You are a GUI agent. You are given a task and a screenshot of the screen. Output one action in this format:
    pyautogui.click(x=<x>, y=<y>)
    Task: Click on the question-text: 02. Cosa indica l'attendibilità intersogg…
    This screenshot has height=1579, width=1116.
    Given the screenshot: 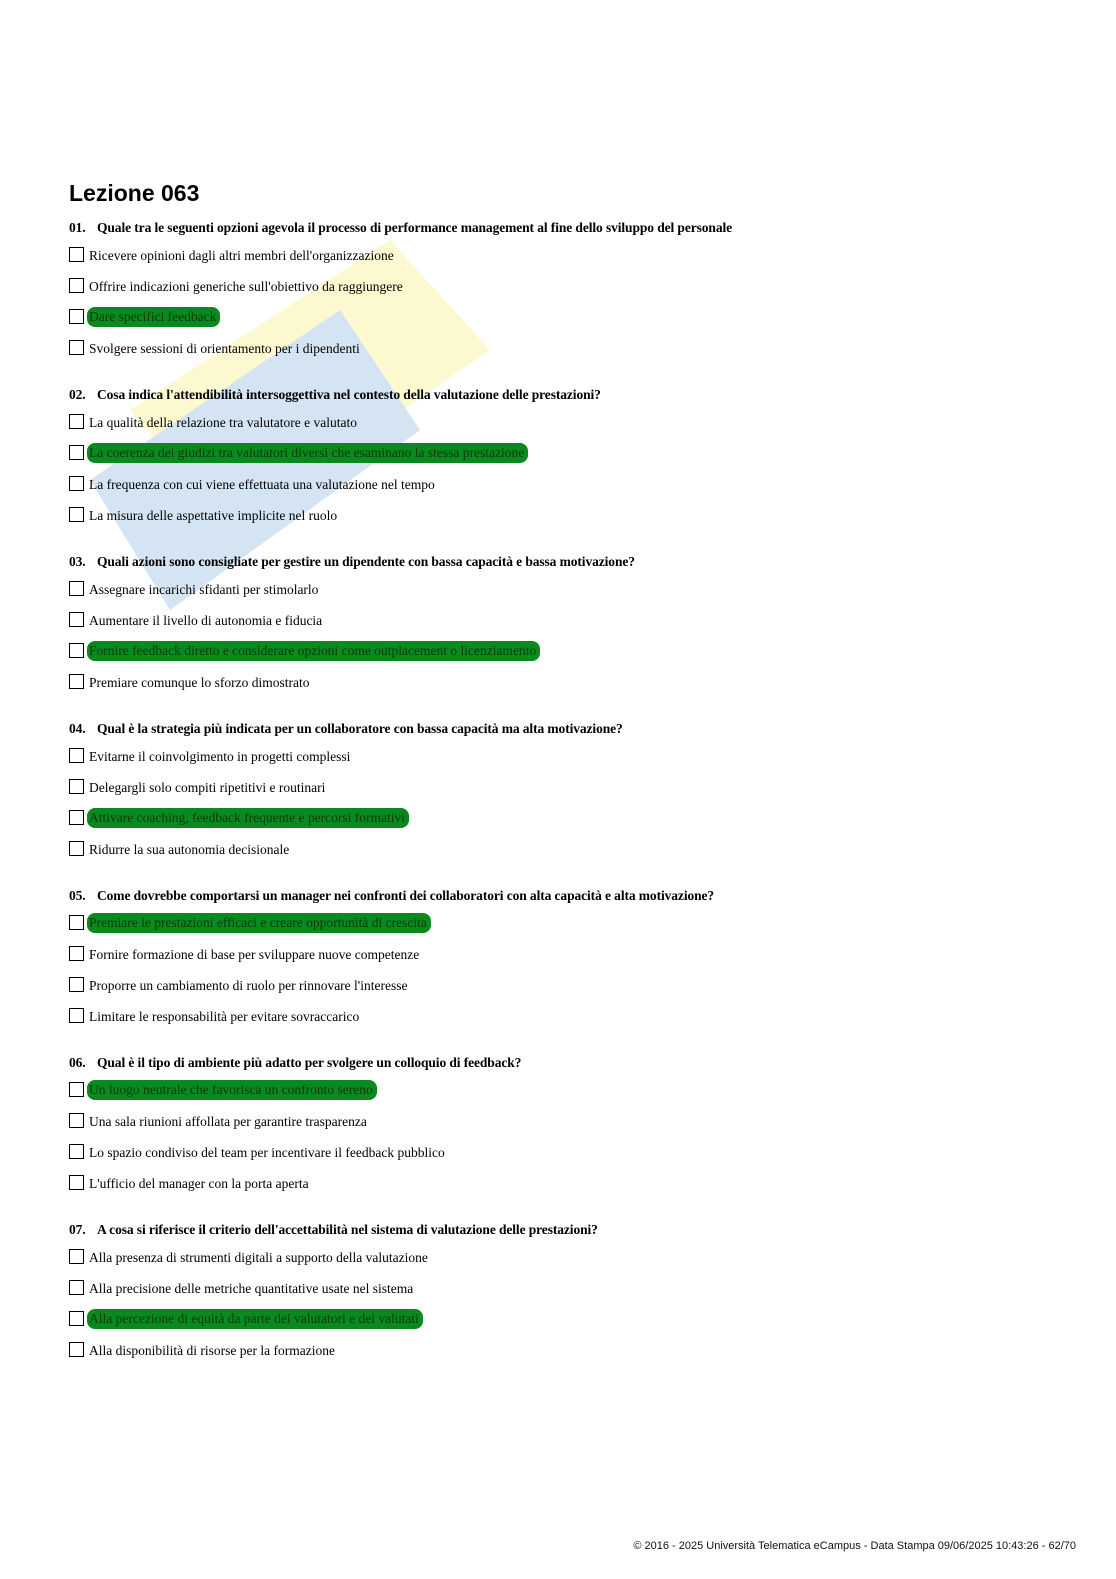 What is the action you would take?
    pyautogui.click(x=569, y=395)
    